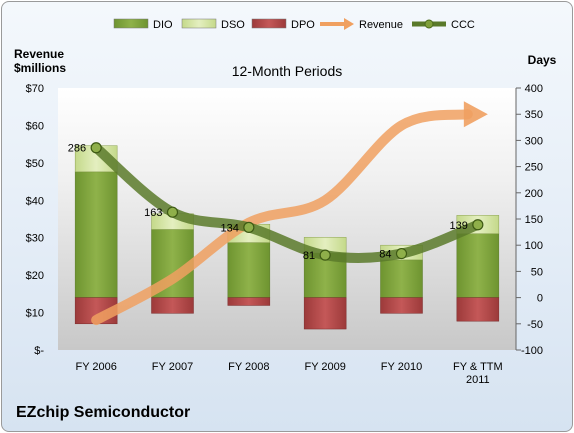 This screenshot has width=574, height=433. What do you see at coordinates (463, 25) in the screenshot?
I see `legend-label-ccc: CCC` at bounding box center [463, 25].